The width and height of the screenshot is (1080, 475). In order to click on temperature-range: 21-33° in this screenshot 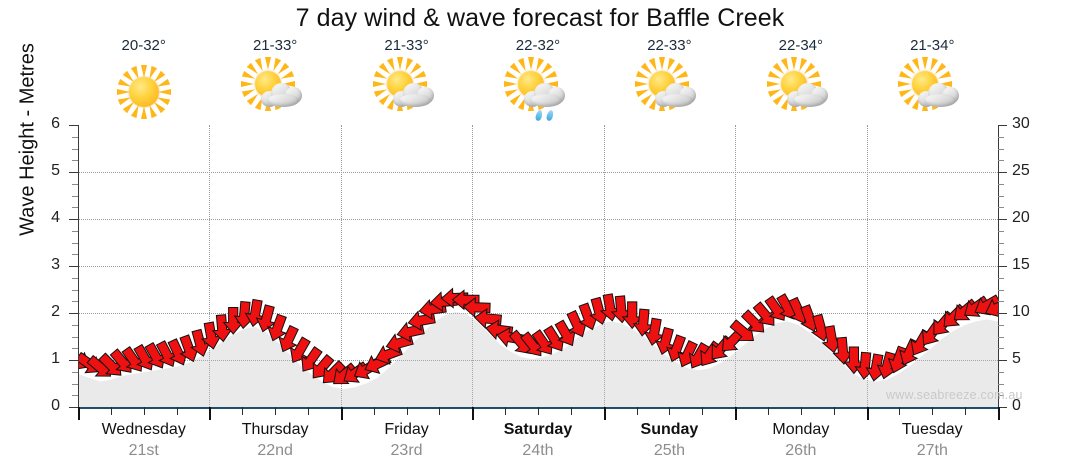, I will do `click(406, 45)`.